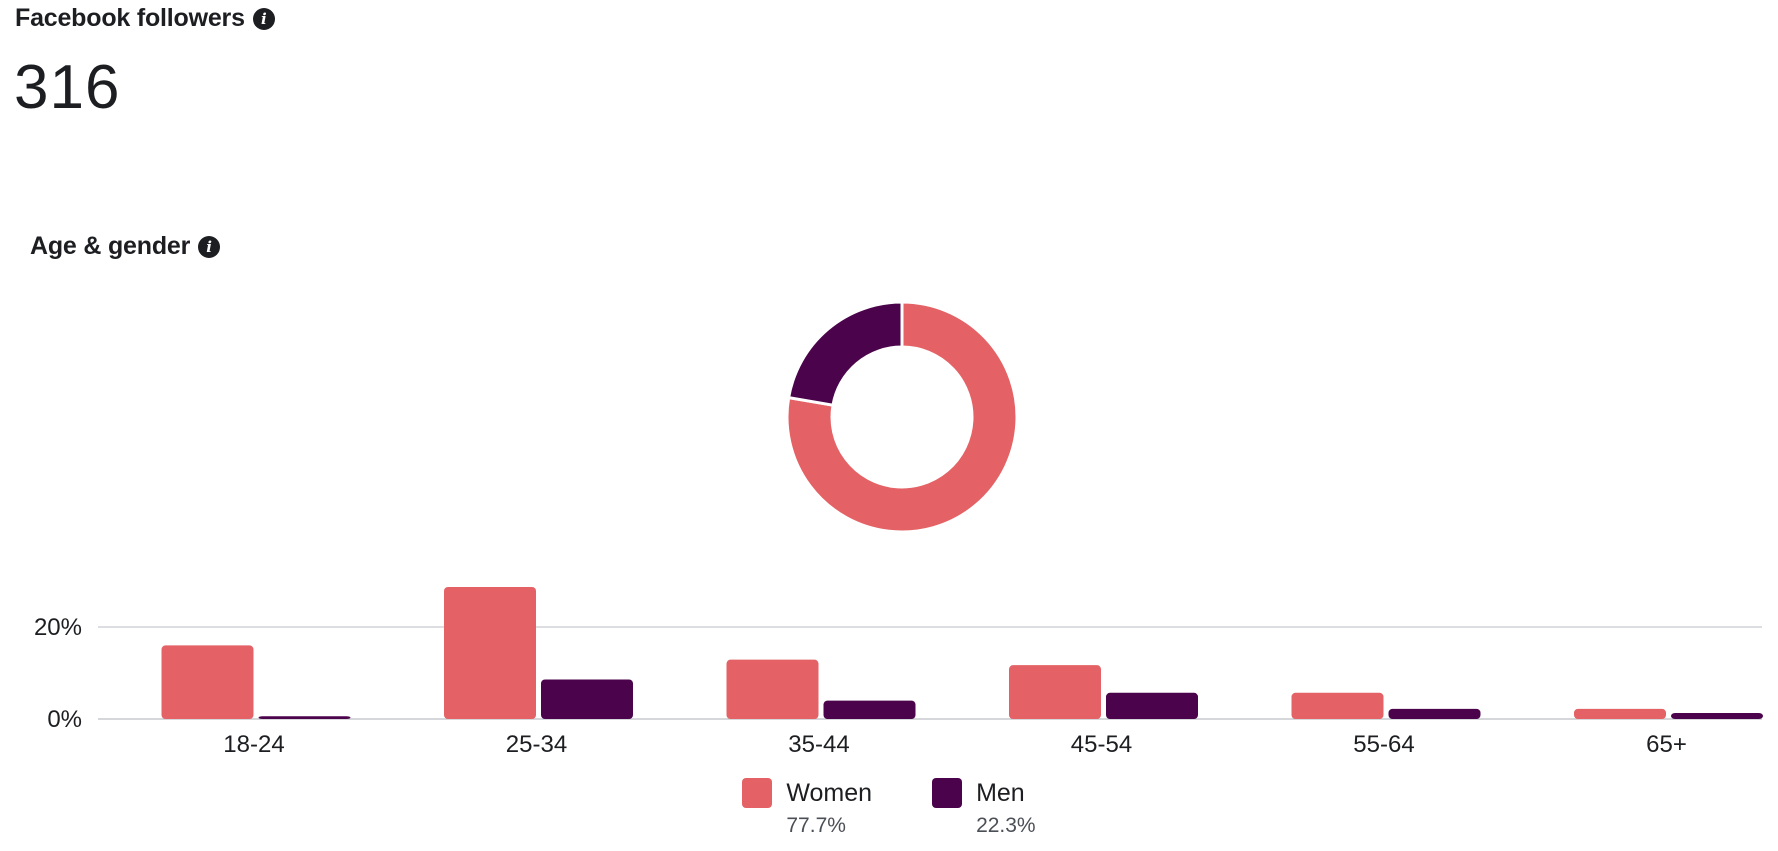 Image resolution: width=1778 pixels, height=851 pixels. I want to click on age-gender-title: Age & gender, so click(110, 246).